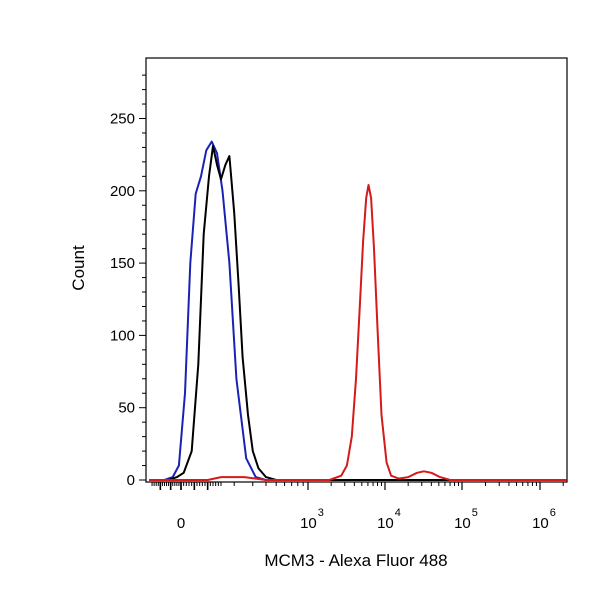  What do you see at coordinates (312, 519) in the screenshot?
I see `x-tick-label: 10³` at bounding box center [312, 519].